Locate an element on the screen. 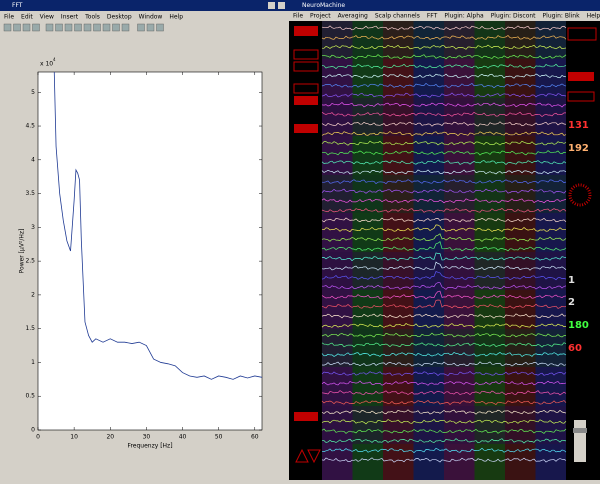  menu-item: Plugin: Discont is located at coordinates (513, 16).